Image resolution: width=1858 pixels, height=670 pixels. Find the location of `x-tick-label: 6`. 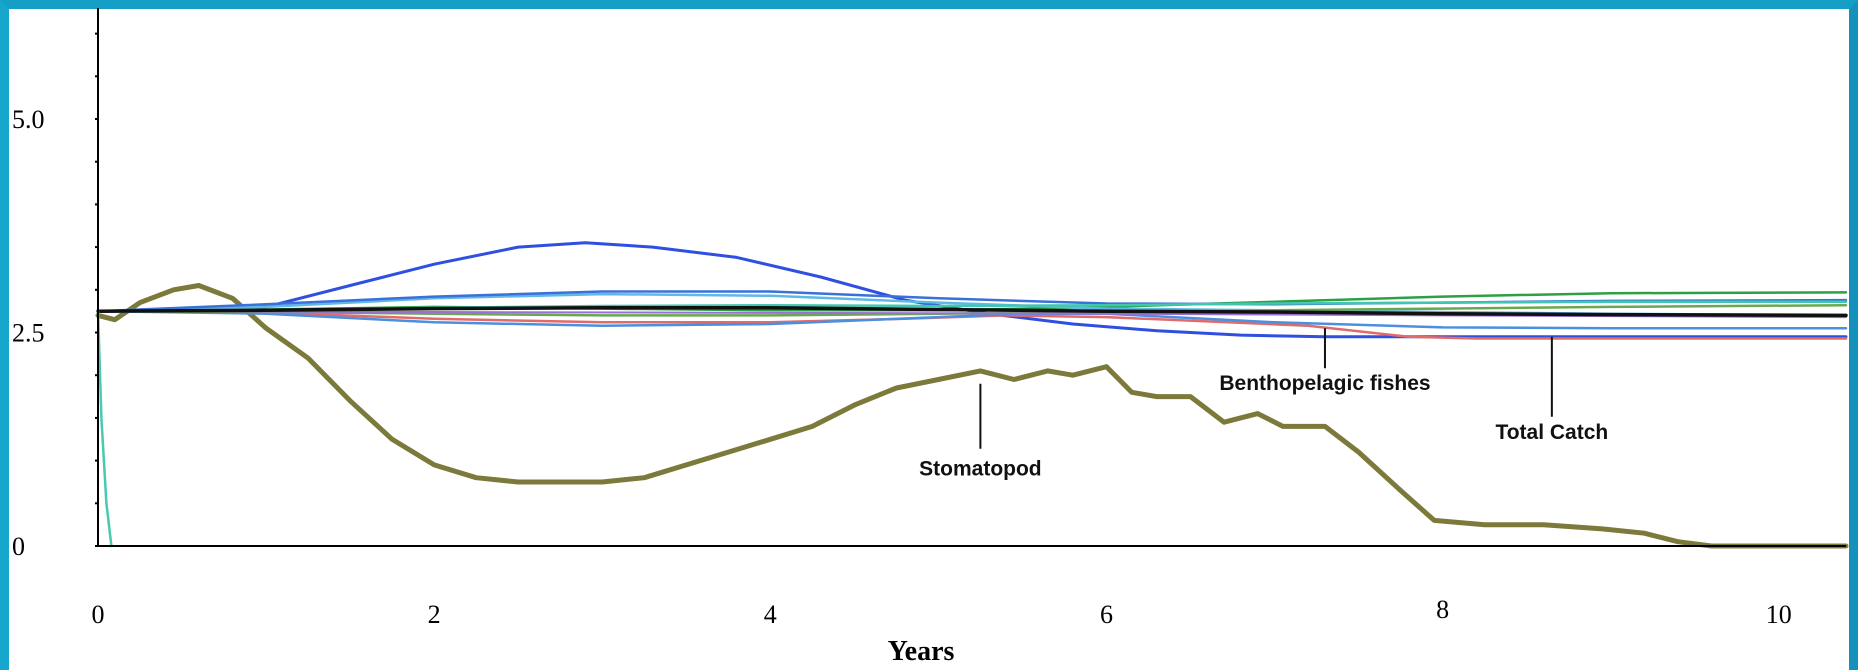

x-tick-label: 6 is located at coordinates (1106, 614).